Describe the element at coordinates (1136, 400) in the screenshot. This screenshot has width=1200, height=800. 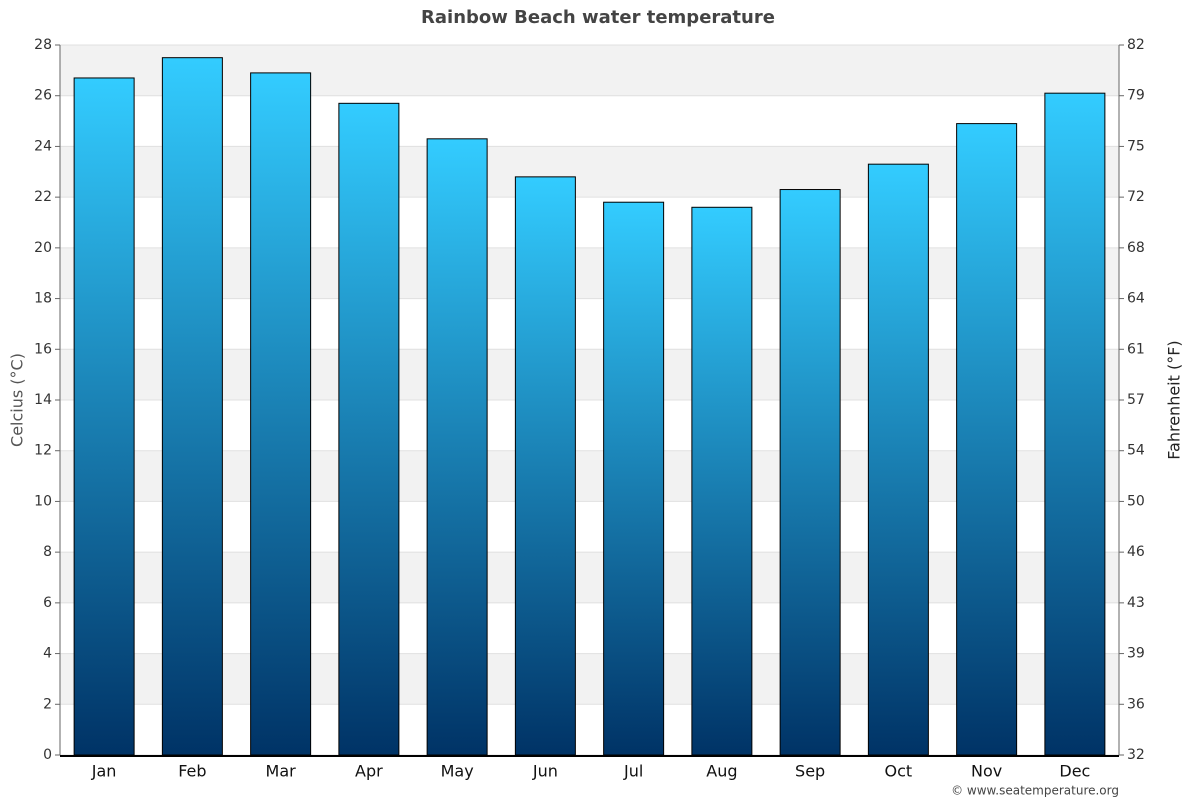
I see `y2-tick-label: 57` at that location.